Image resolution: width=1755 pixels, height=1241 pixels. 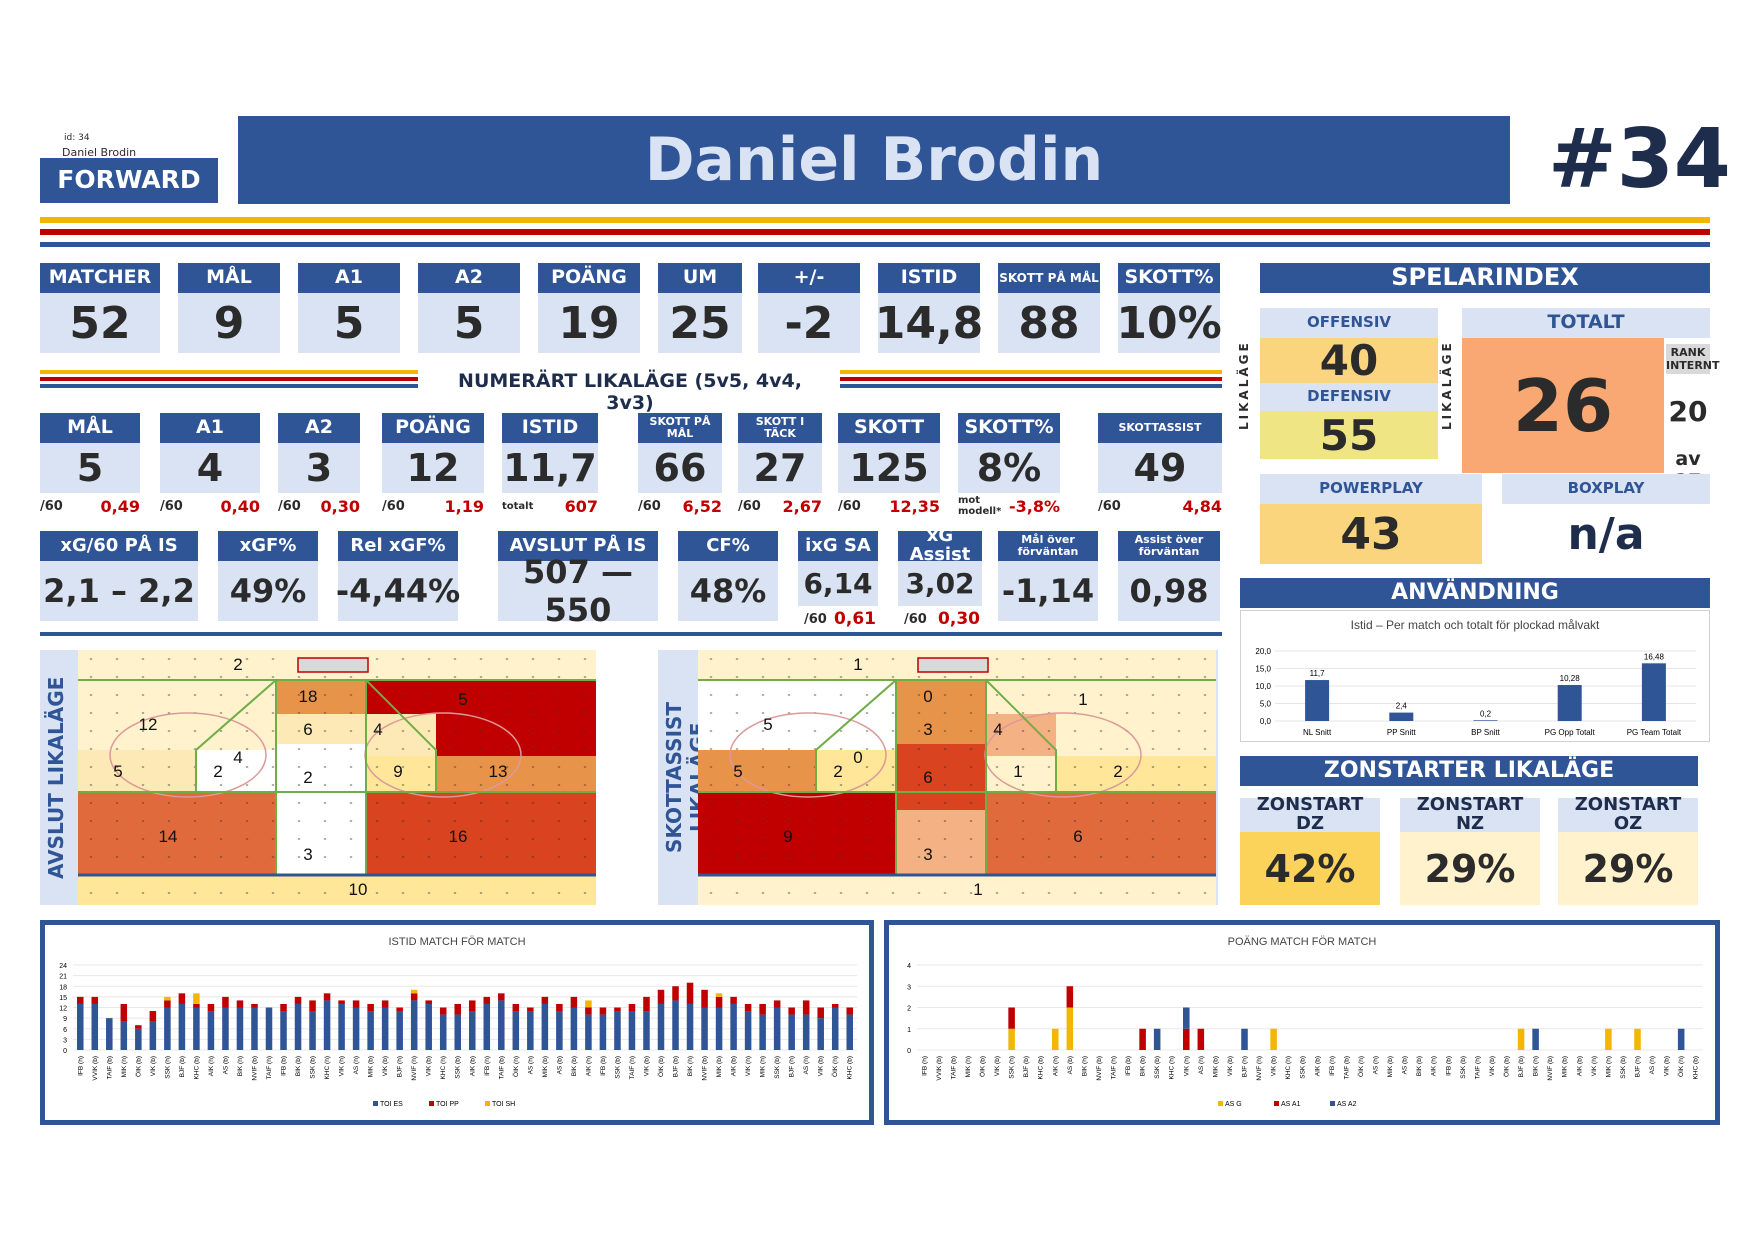 I want to click on es-stat-value: 8%, so click(x=1009, y=468).